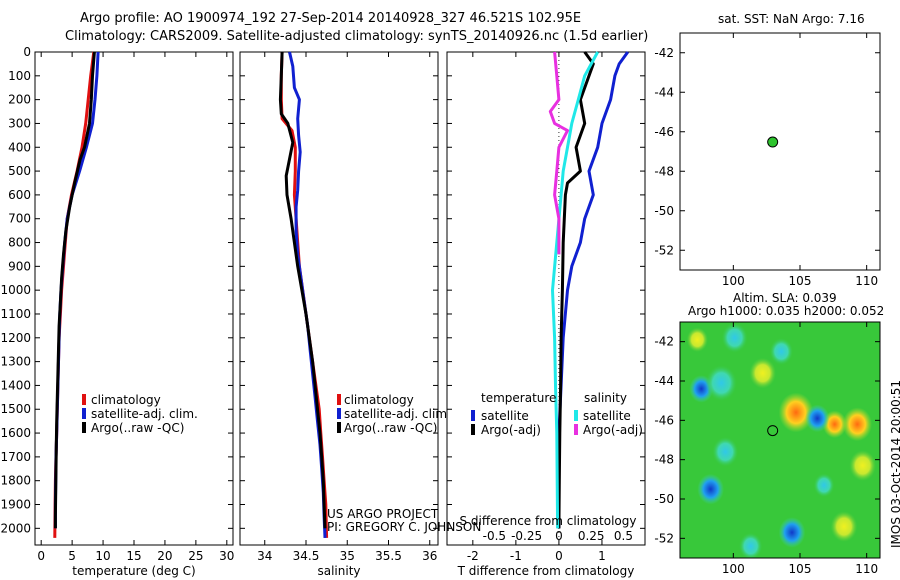 This screenshot has width=900, height=580. I want to click on salinity-x-axis-label: salinity, so click(338, 571).